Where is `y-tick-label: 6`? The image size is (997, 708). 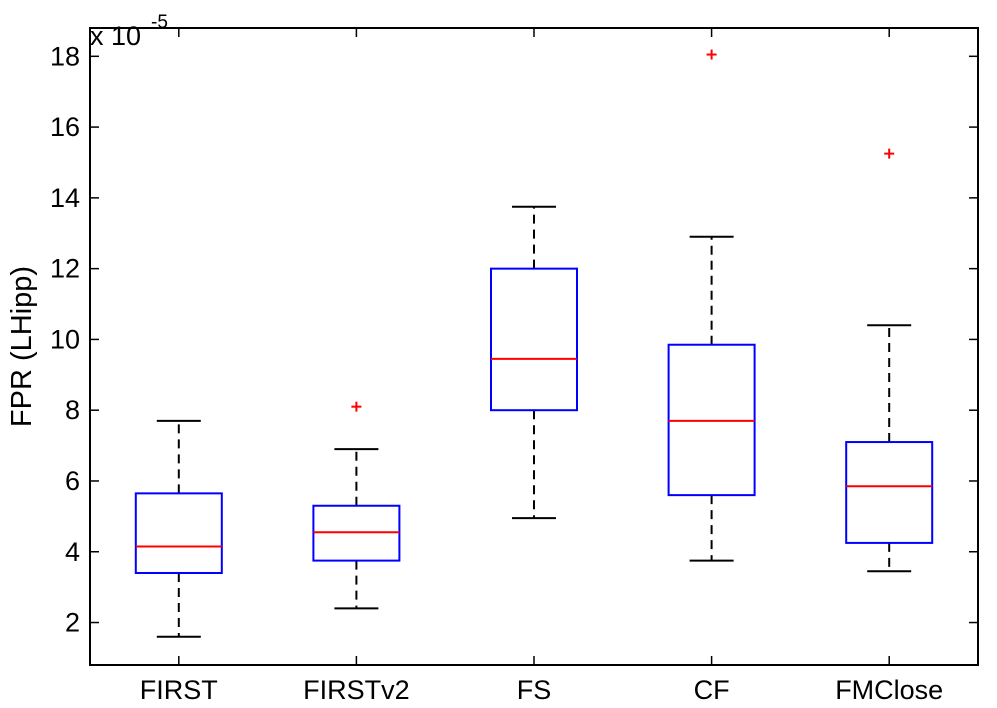
y-tick-label: 6 is located at coordinates (72, 481).